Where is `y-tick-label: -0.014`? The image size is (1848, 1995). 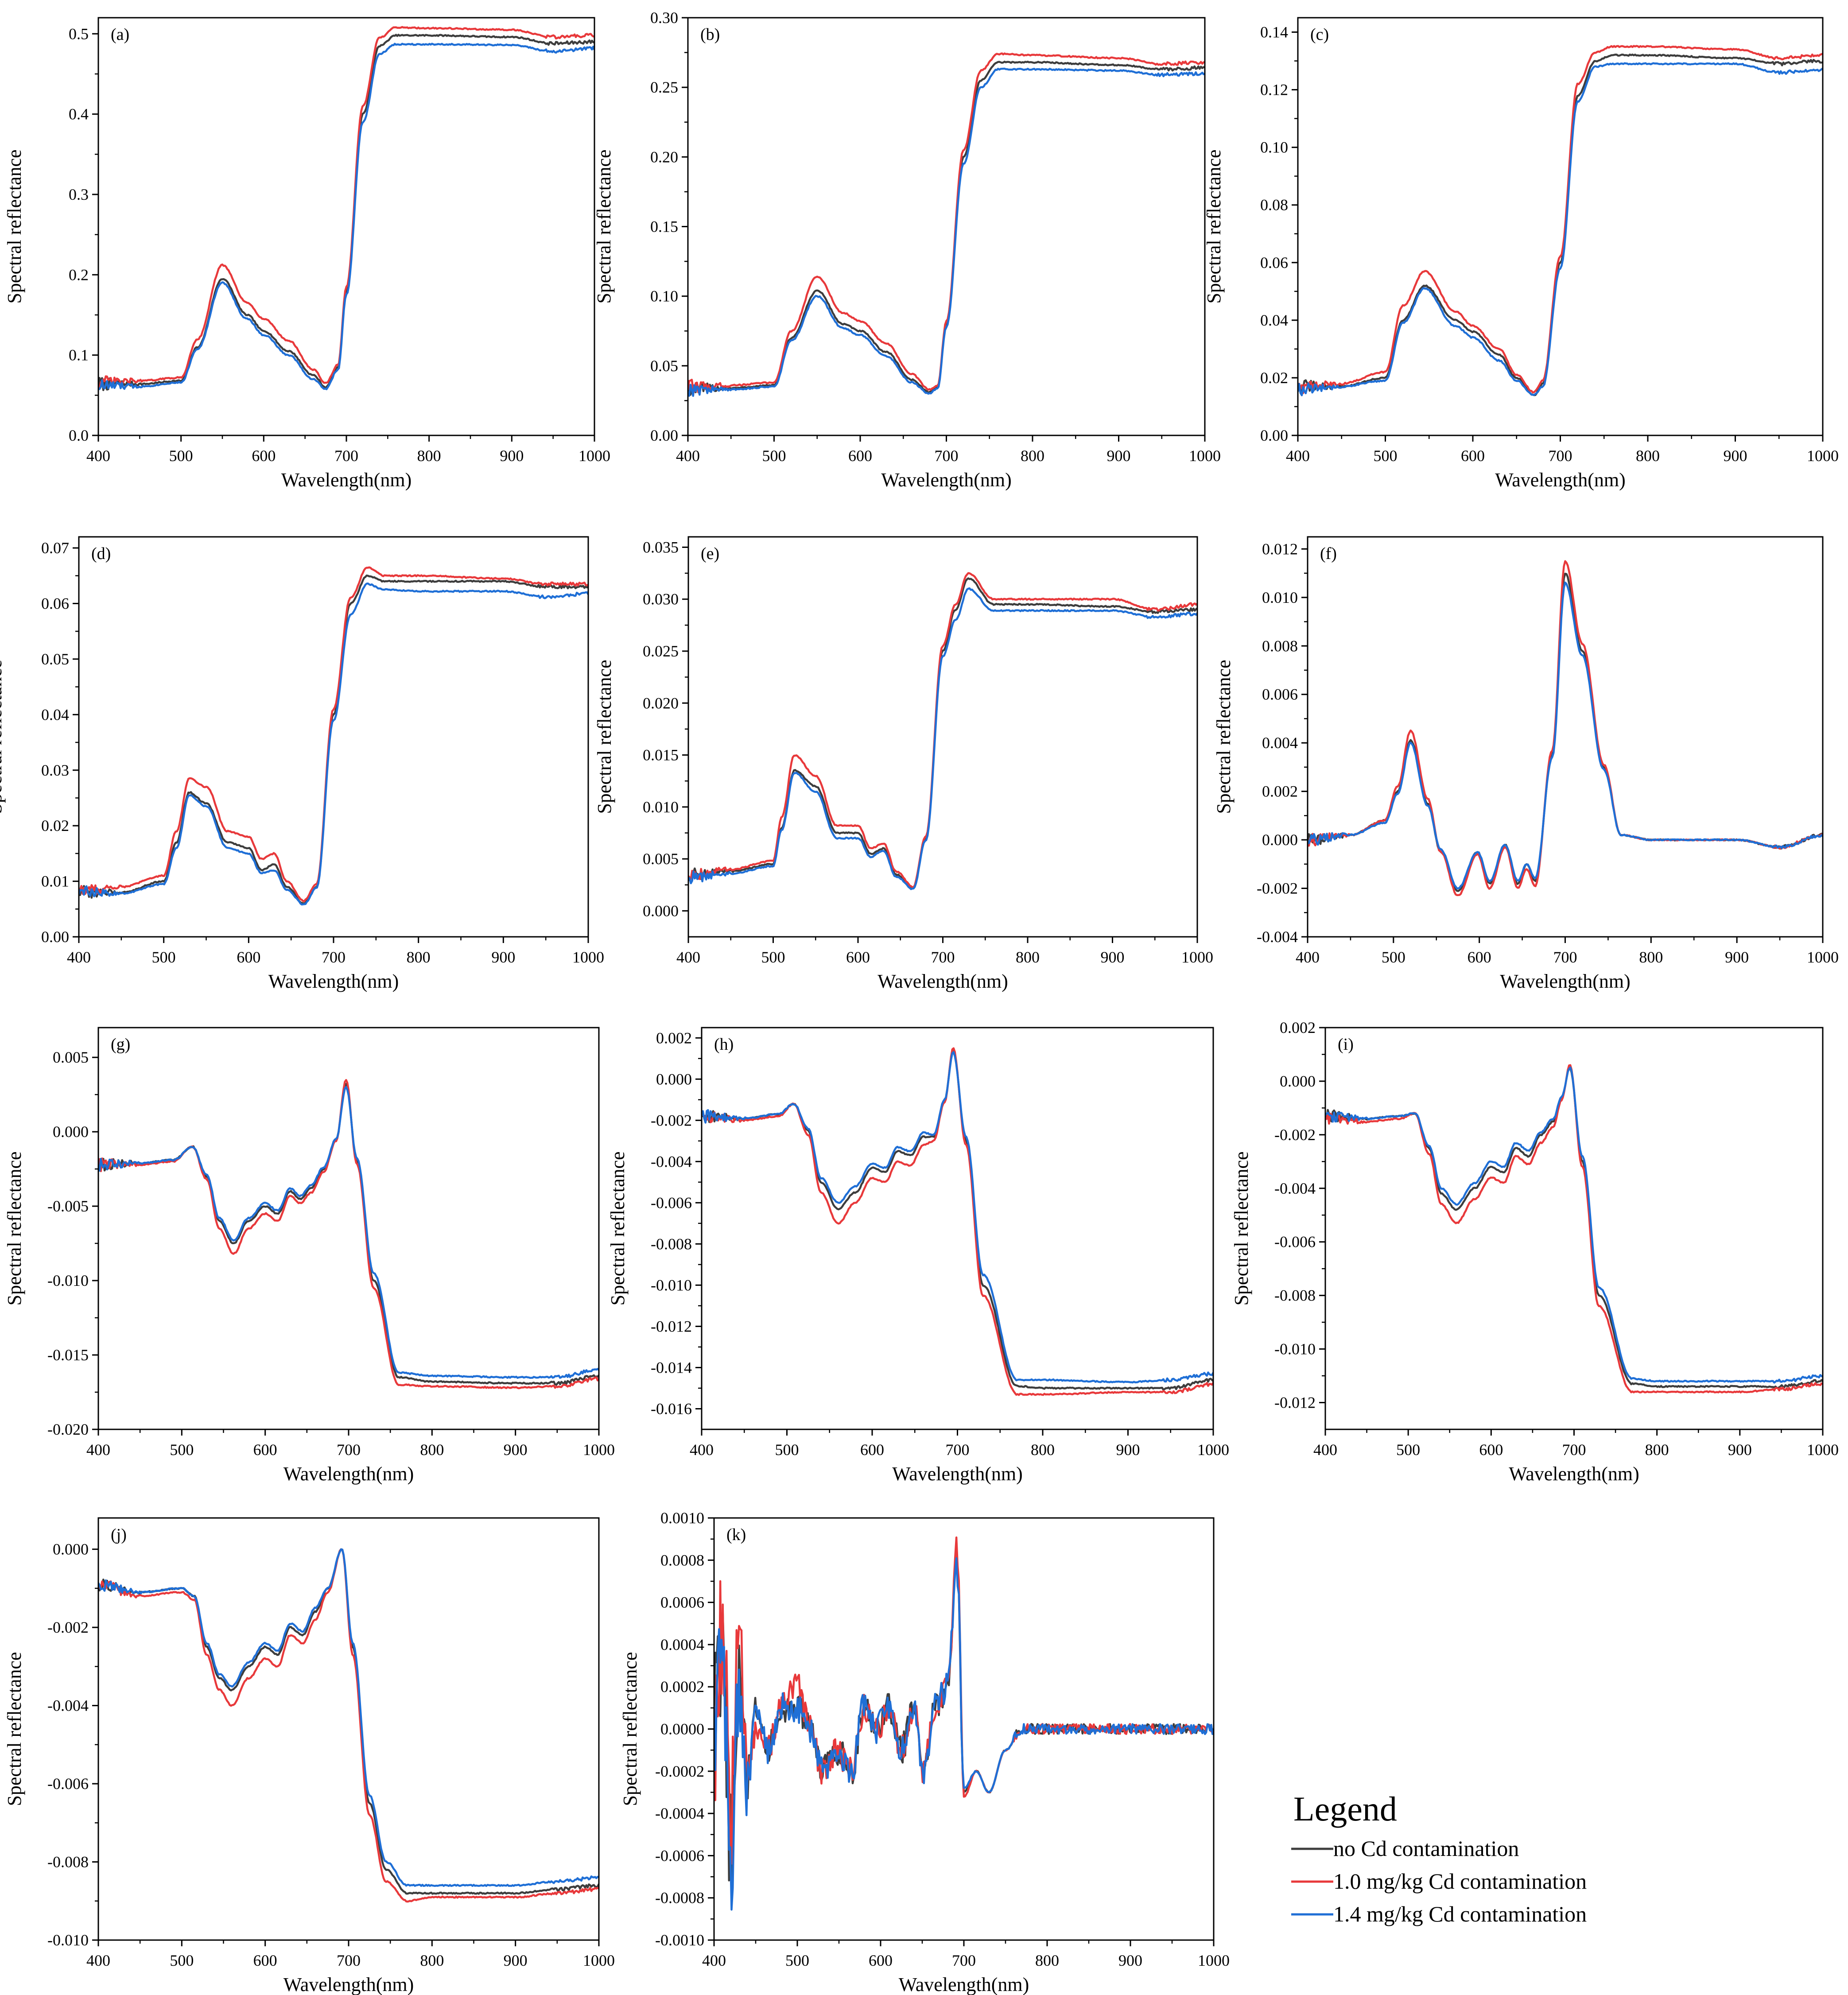
y-tick-label: -0.014 is located at coordinates (671, 1367).